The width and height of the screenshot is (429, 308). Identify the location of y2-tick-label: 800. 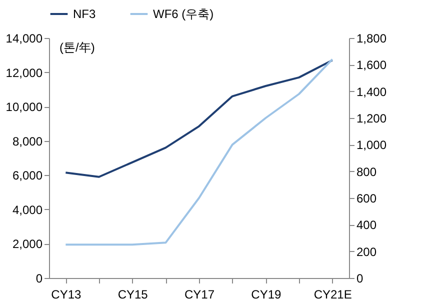
(366, 171).